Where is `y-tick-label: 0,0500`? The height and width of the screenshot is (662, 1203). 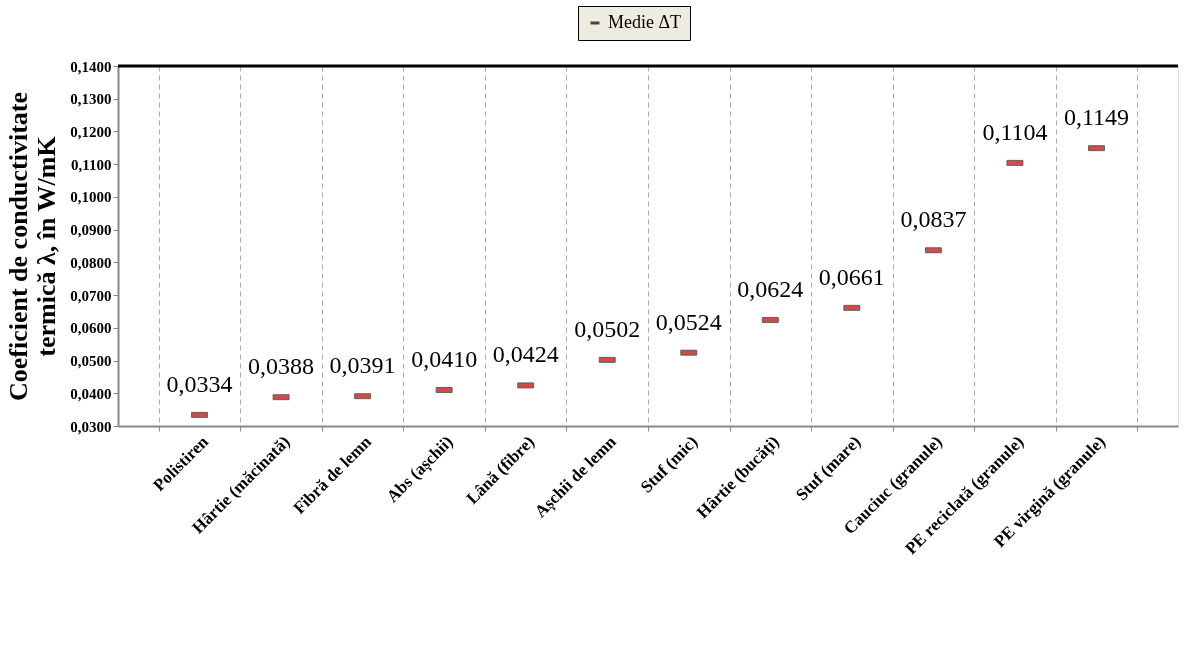 y-tick-label: 0,0500 is located at coordinates (91, 361).